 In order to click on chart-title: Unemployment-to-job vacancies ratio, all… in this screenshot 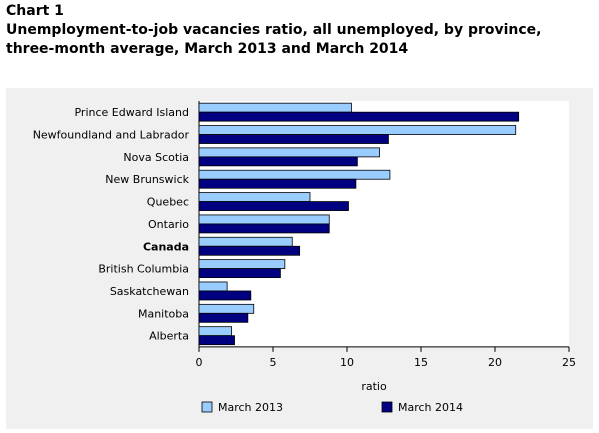, I will do `click(274, 39)`.